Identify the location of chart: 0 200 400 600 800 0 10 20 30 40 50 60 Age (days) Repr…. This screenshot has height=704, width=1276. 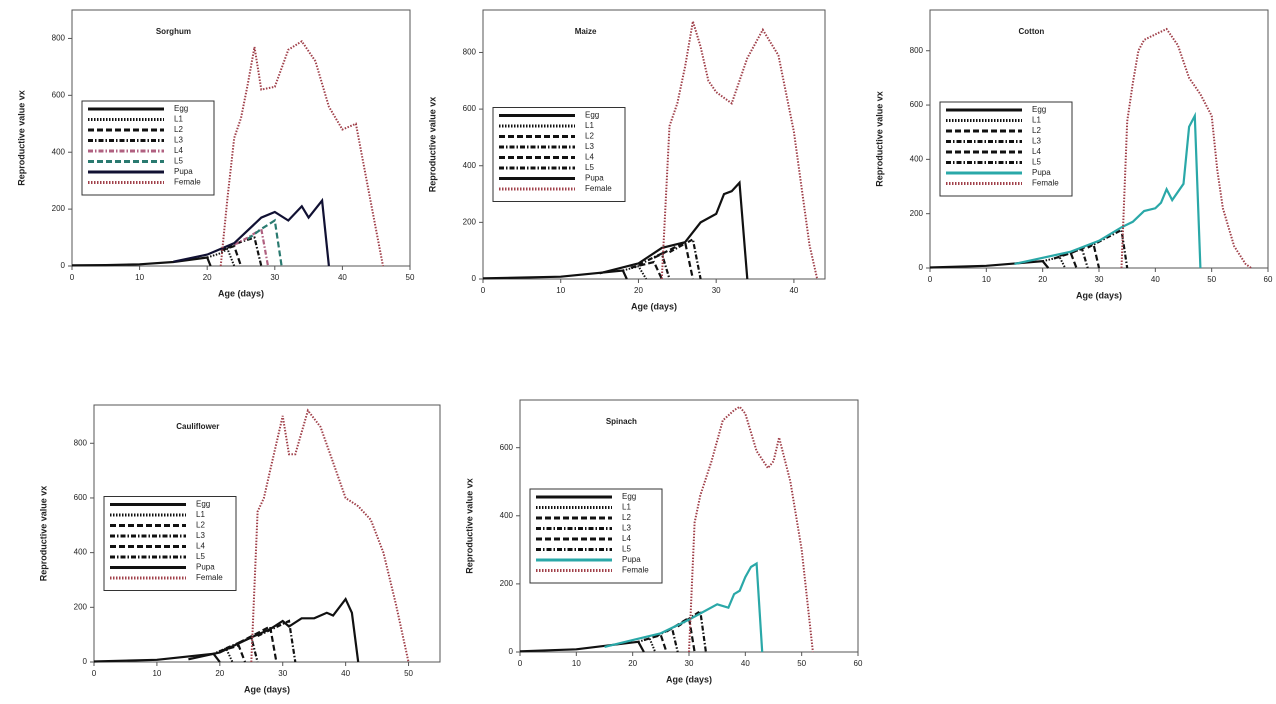
(1073, 154).